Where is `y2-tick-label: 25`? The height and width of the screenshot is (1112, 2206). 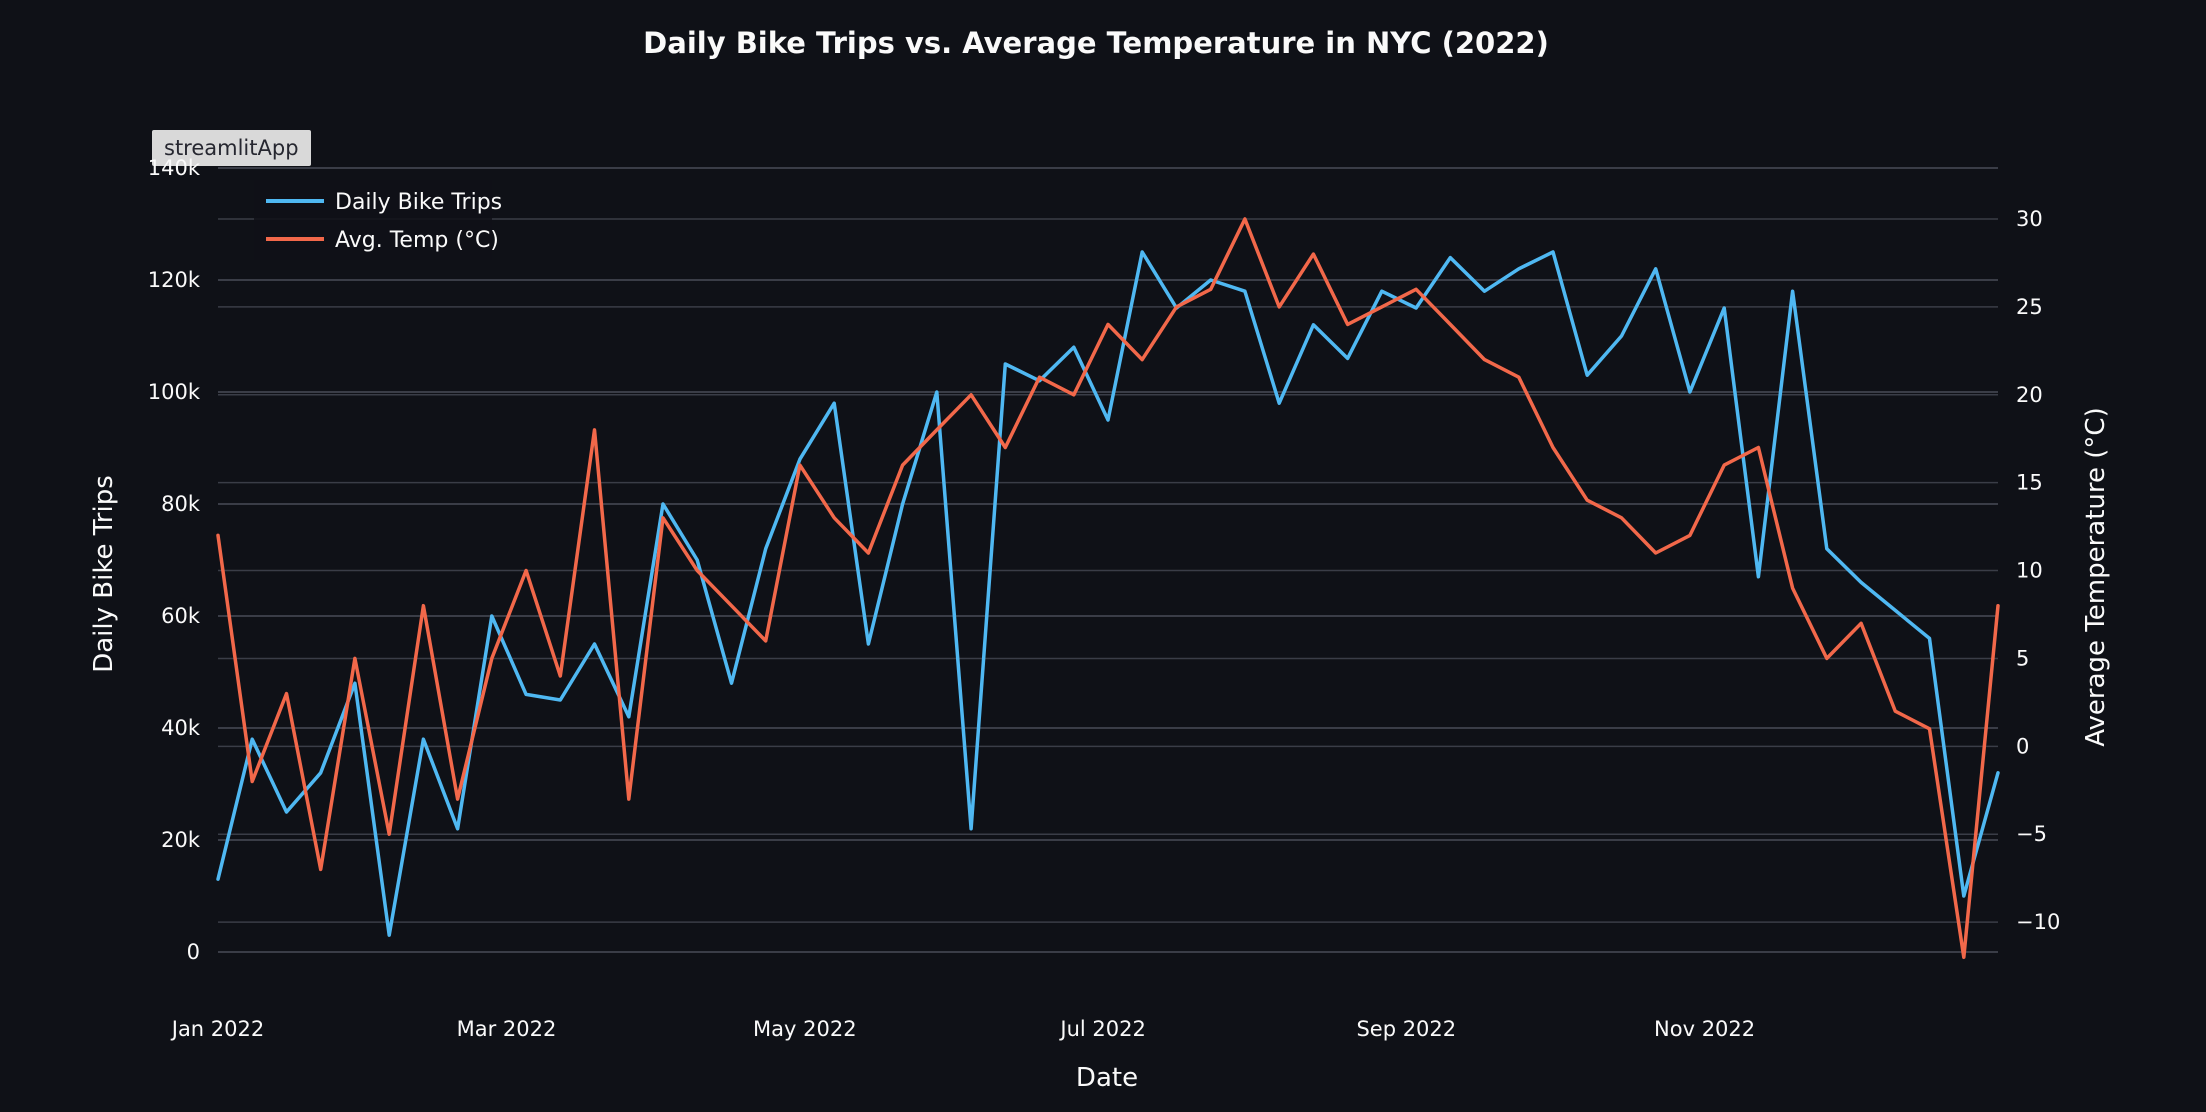 y2-tick-label: 25 is located at coordinates (2029, 307).